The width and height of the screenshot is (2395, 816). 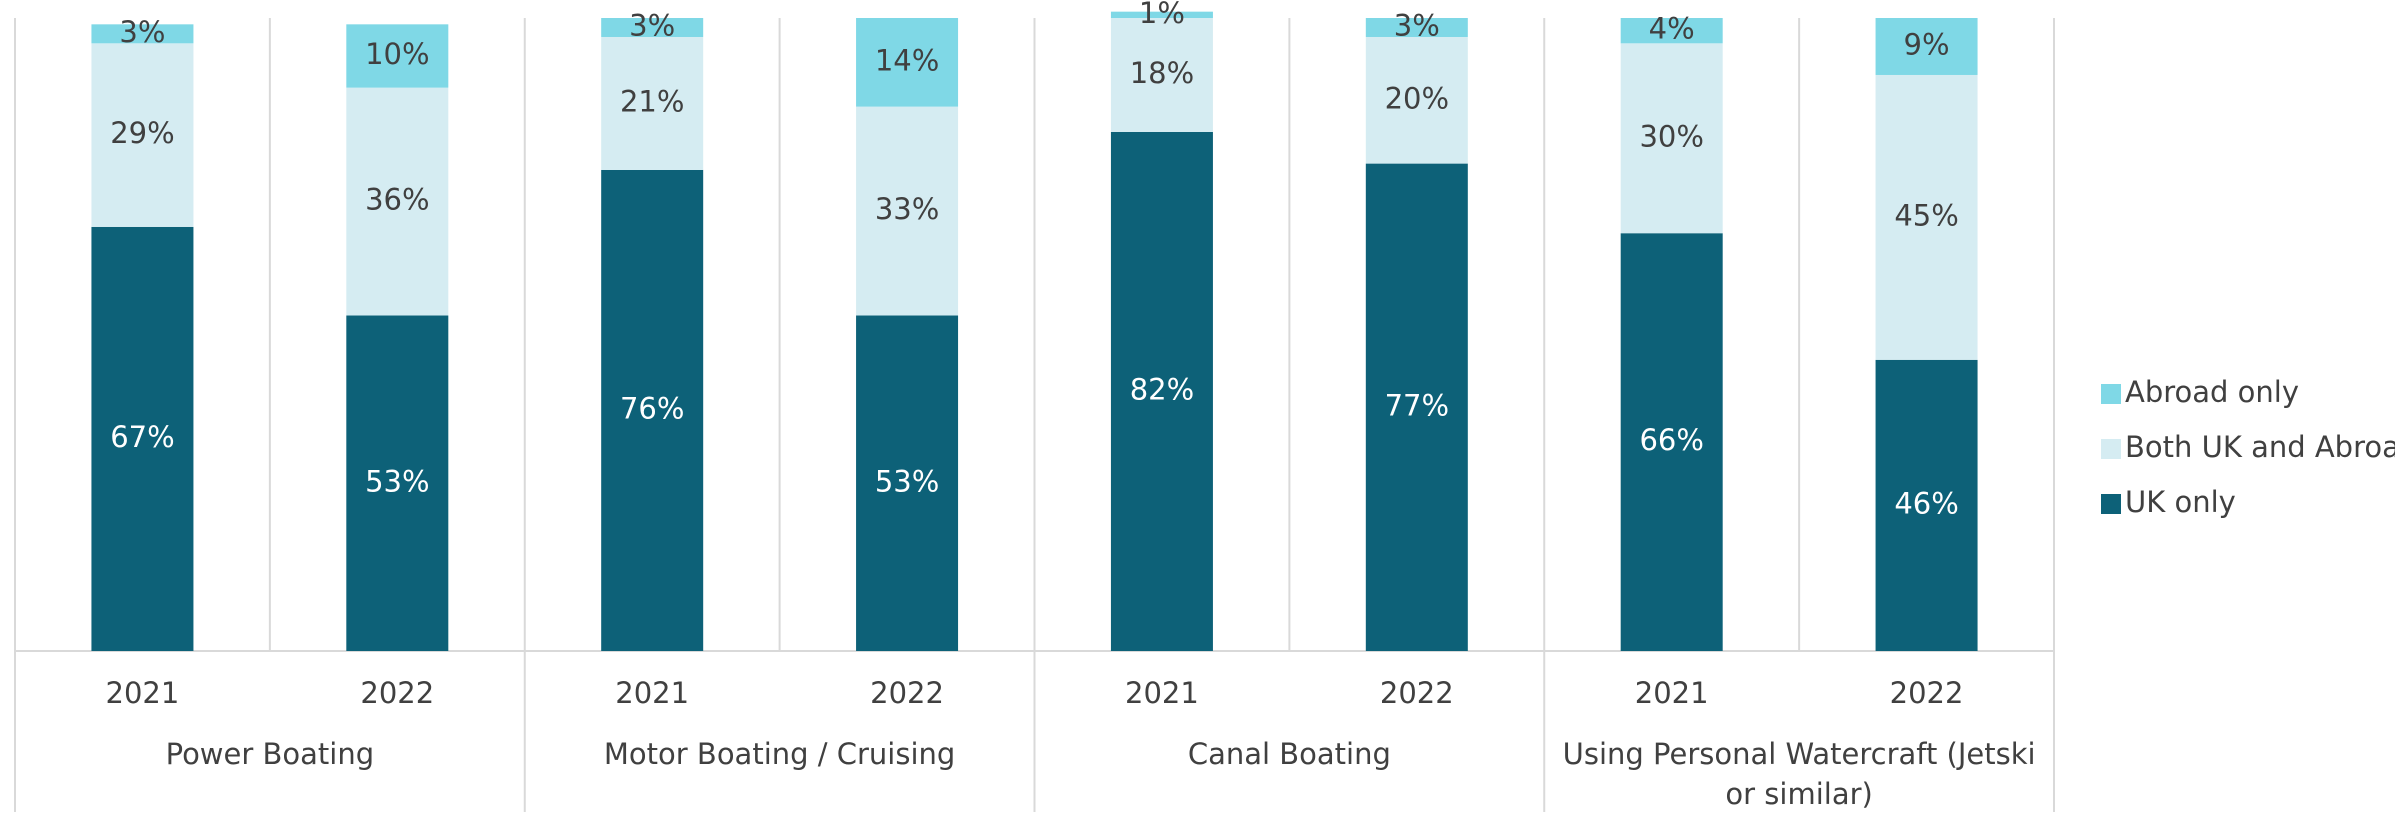 I want to click on data-label: 10%, so click(x=397, y=54).